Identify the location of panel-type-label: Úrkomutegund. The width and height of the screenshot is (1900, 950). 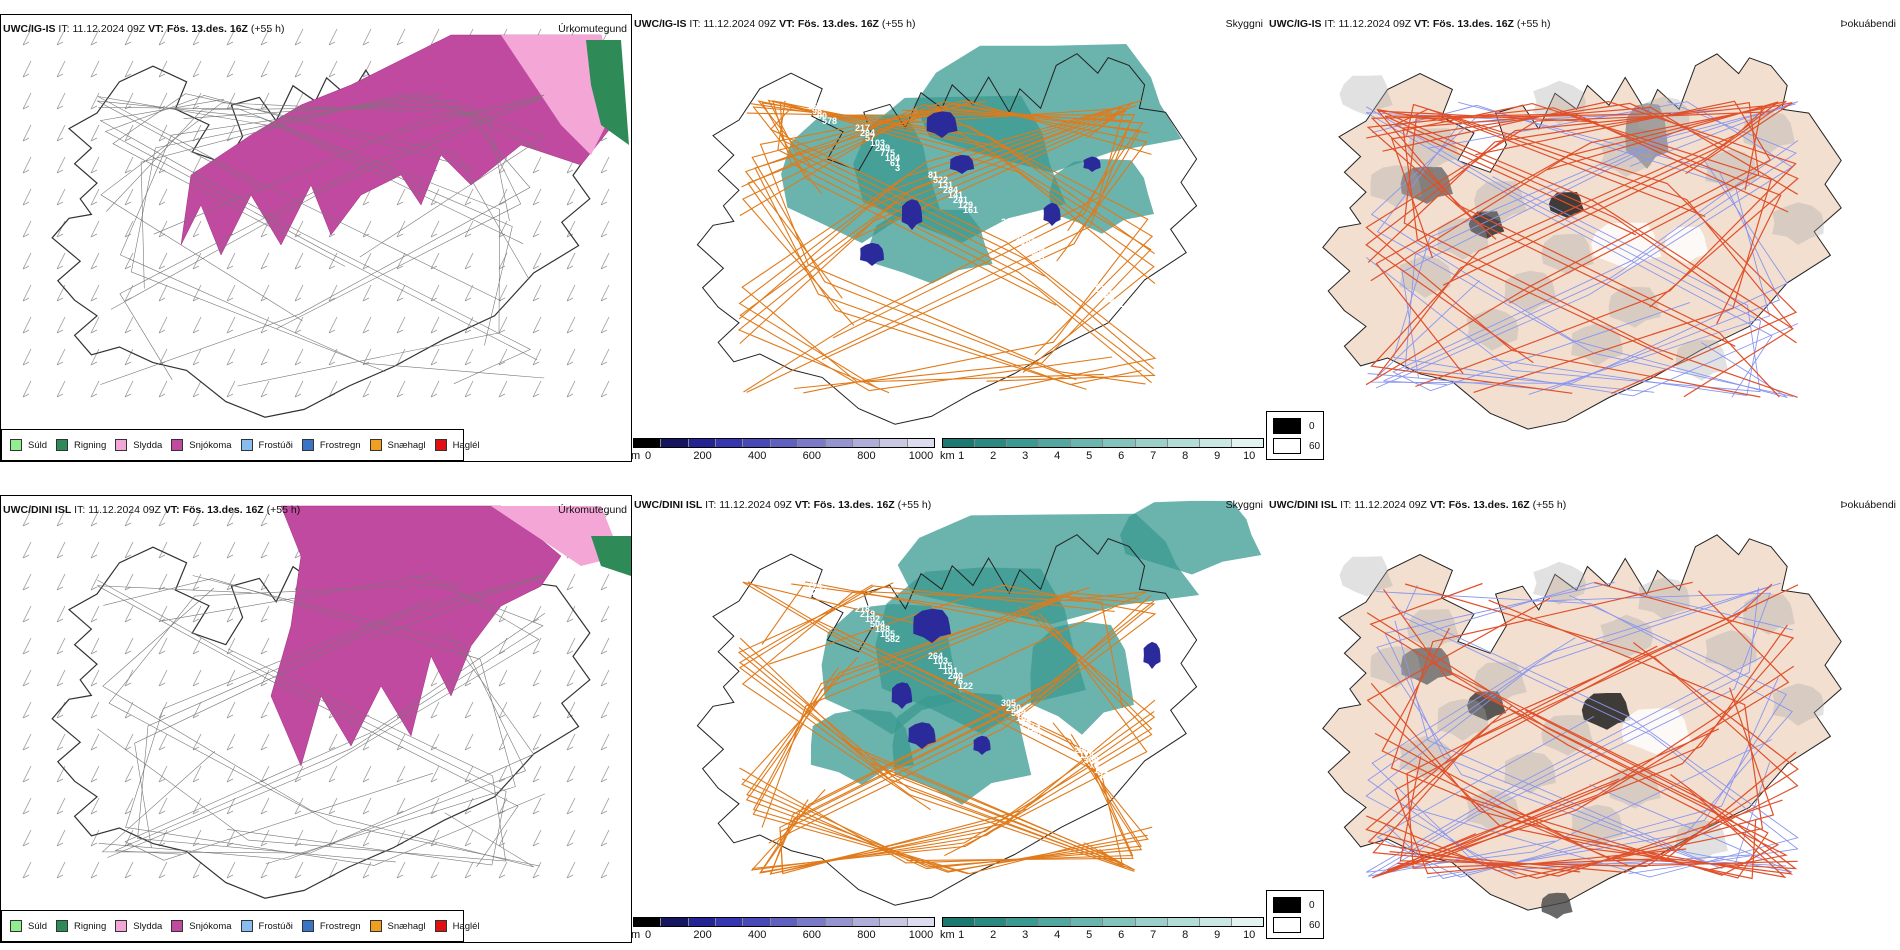
(592, 510).